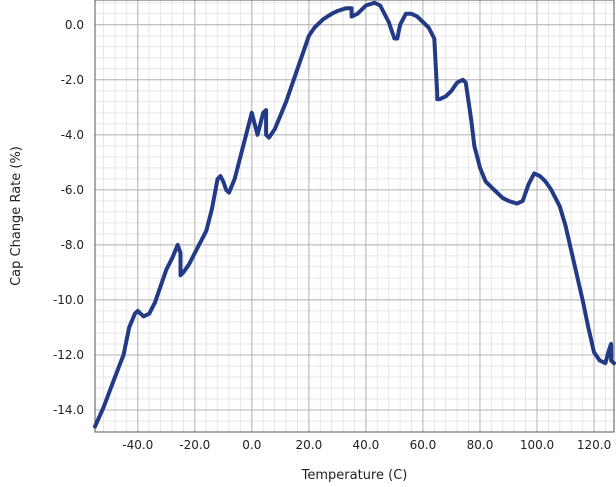 This screenshot has width=616, height=487. What do you see at coordinates (68, 300) in the screenshot?
I see `y-tick-label: -10.0` at bounding box center [68, 300].